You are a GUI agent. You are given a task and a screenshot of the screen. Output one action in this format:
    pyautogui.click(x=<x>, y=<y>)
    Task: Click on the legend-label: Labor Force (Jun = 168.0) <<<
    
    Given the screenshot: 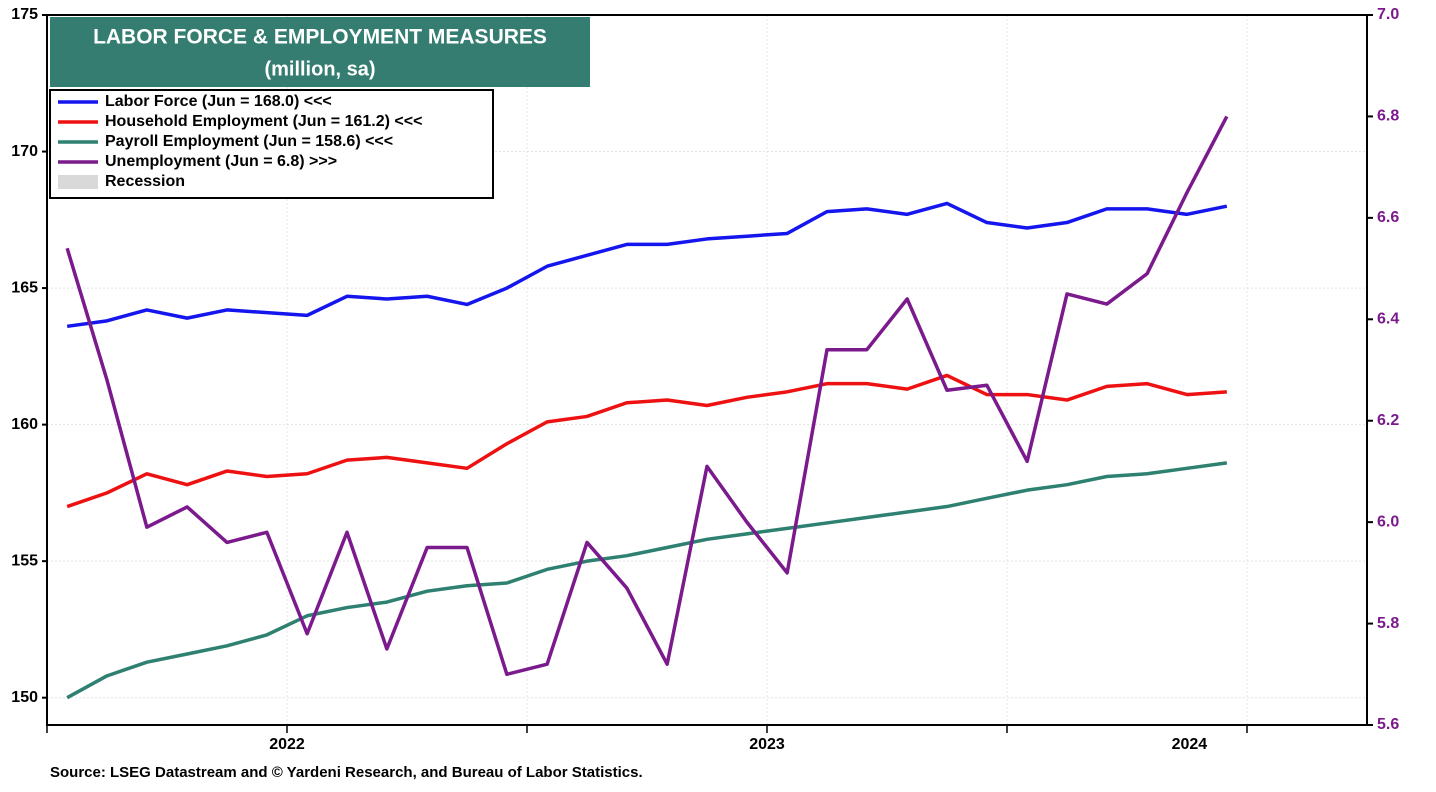 What is the action you would take?
    pyautogui.click(x=218, y=101)
    